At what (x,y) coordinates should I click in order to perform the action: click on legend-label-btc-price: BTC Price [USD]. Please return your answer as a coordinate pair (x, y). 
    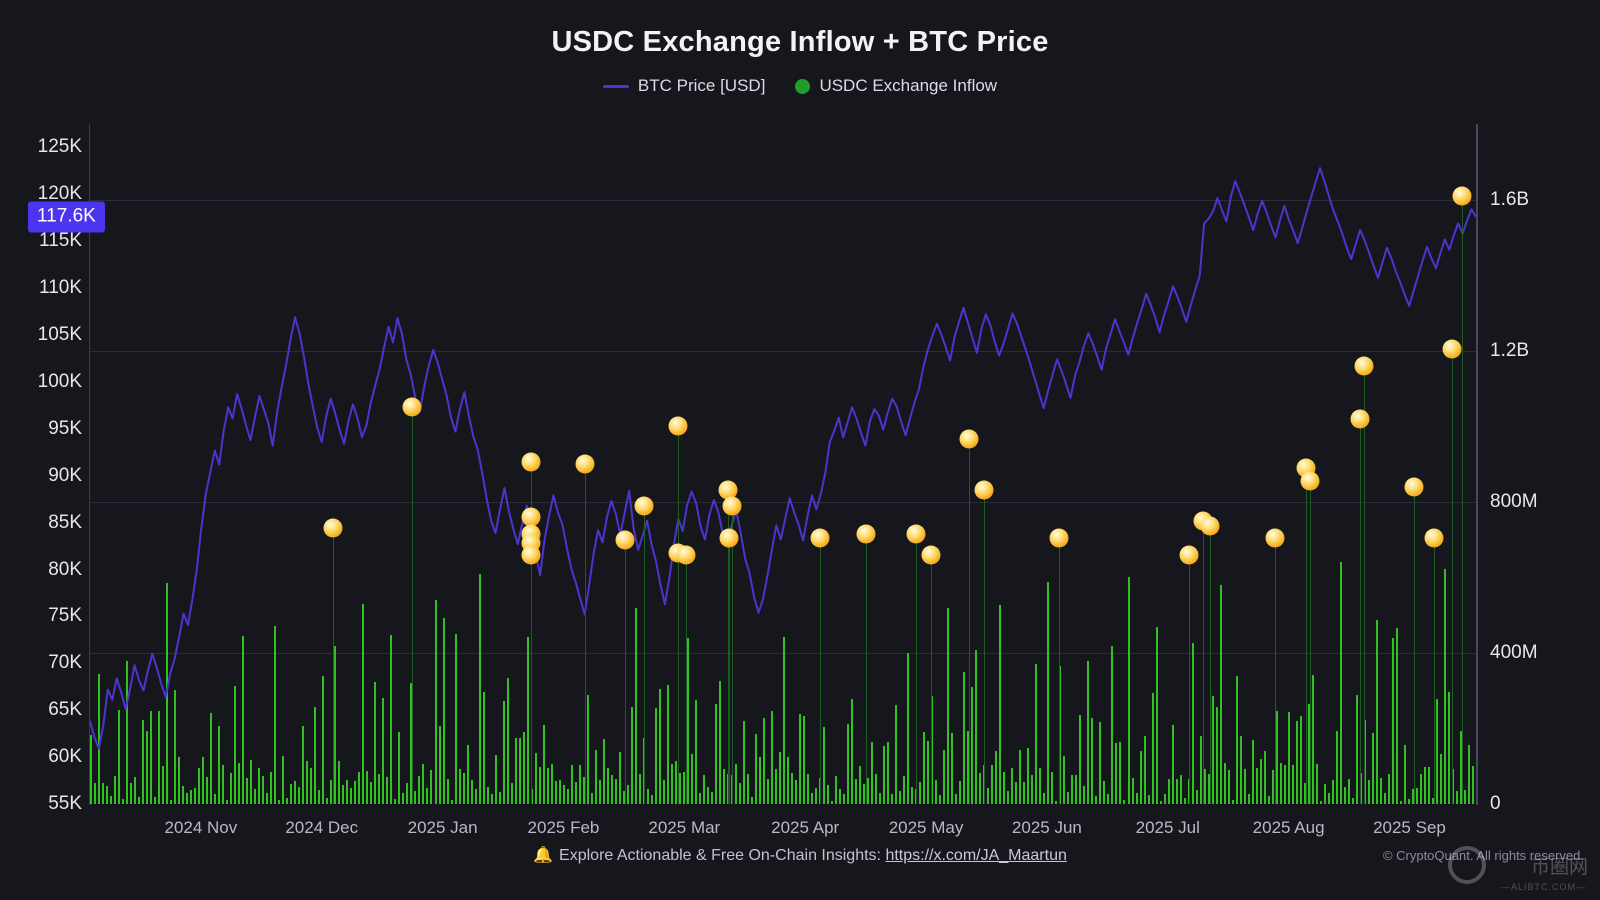
    Looking at the image, I should click on (701, 85).